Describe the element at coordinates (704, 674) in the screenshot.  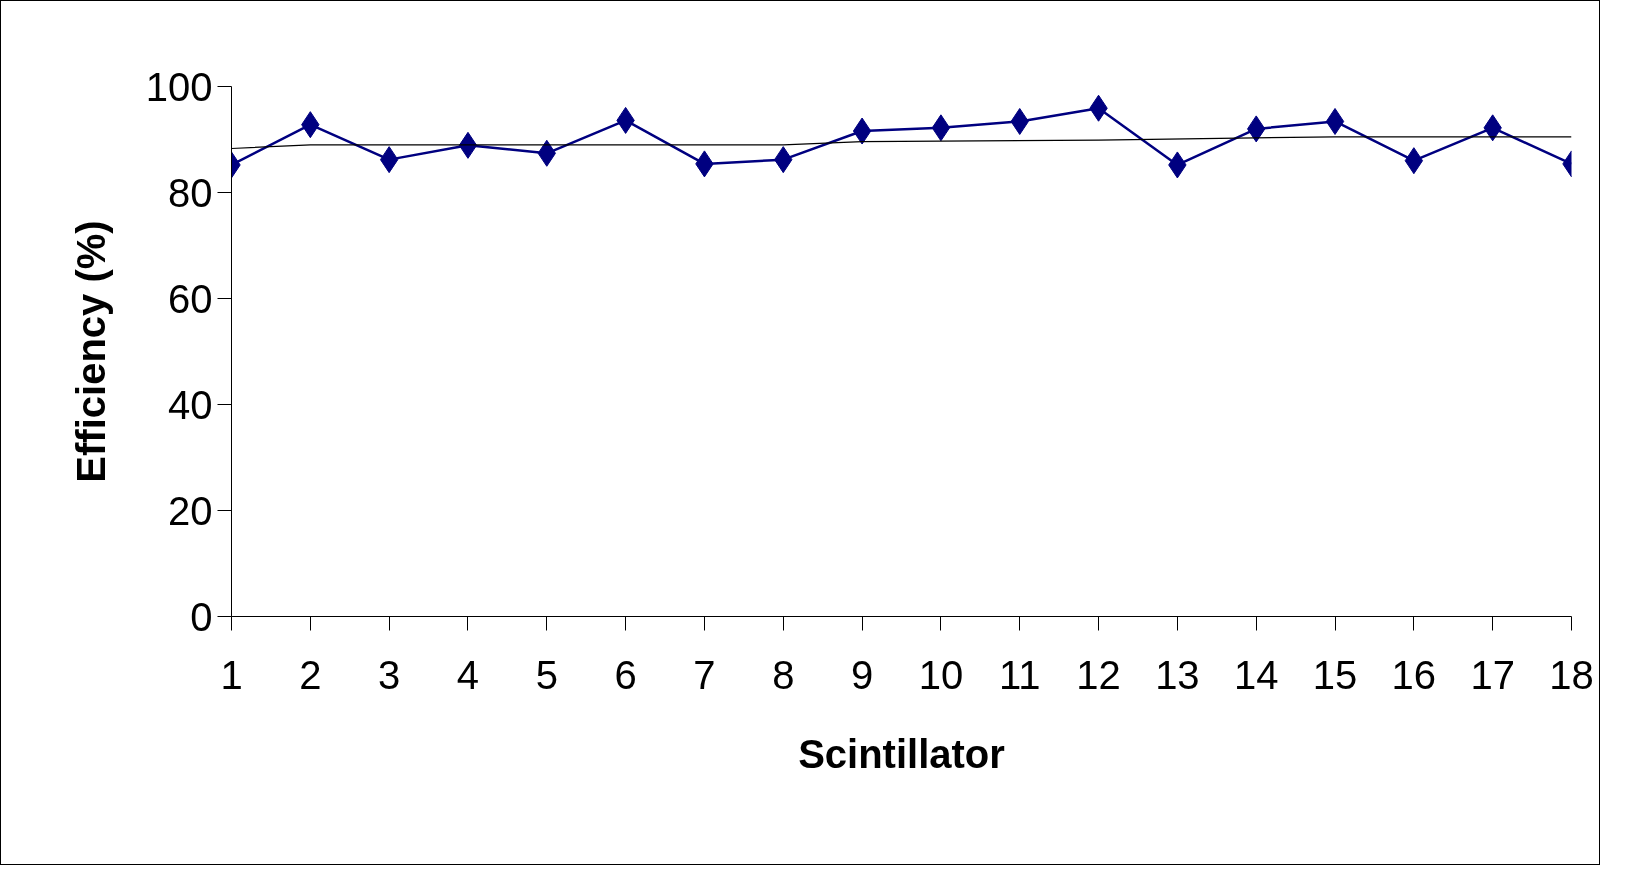
I see `x-tick-label: 7` at that location.